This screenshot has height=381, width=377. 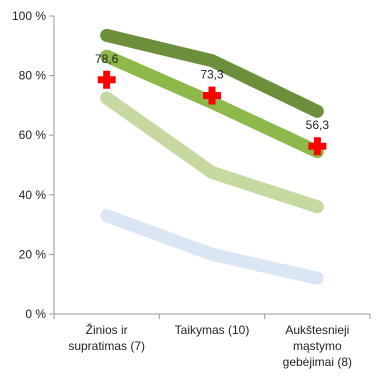 I want to click on x-tick-label: Aukštesnieji mąstymo gebėjimai (8), so click(x=317, y=346).